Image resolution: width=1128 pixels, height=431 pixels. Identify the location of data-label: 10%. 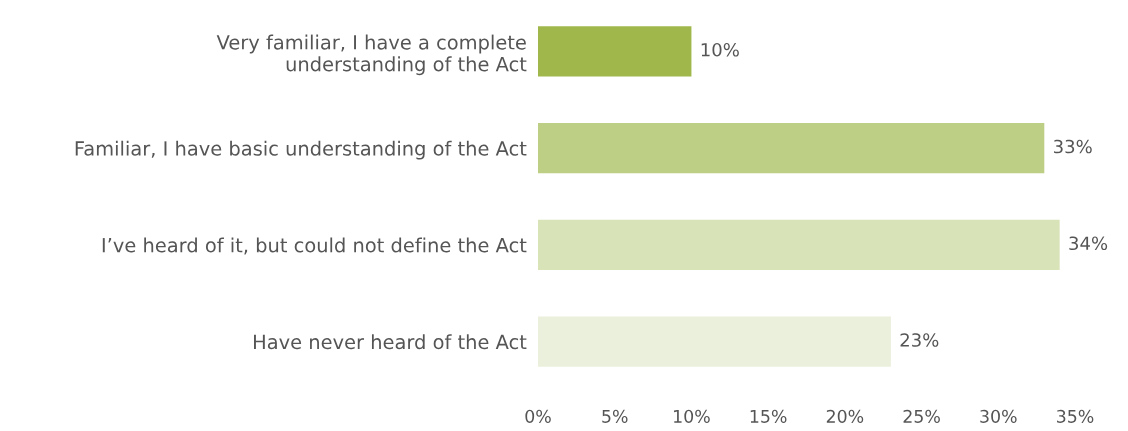
(720, 49).